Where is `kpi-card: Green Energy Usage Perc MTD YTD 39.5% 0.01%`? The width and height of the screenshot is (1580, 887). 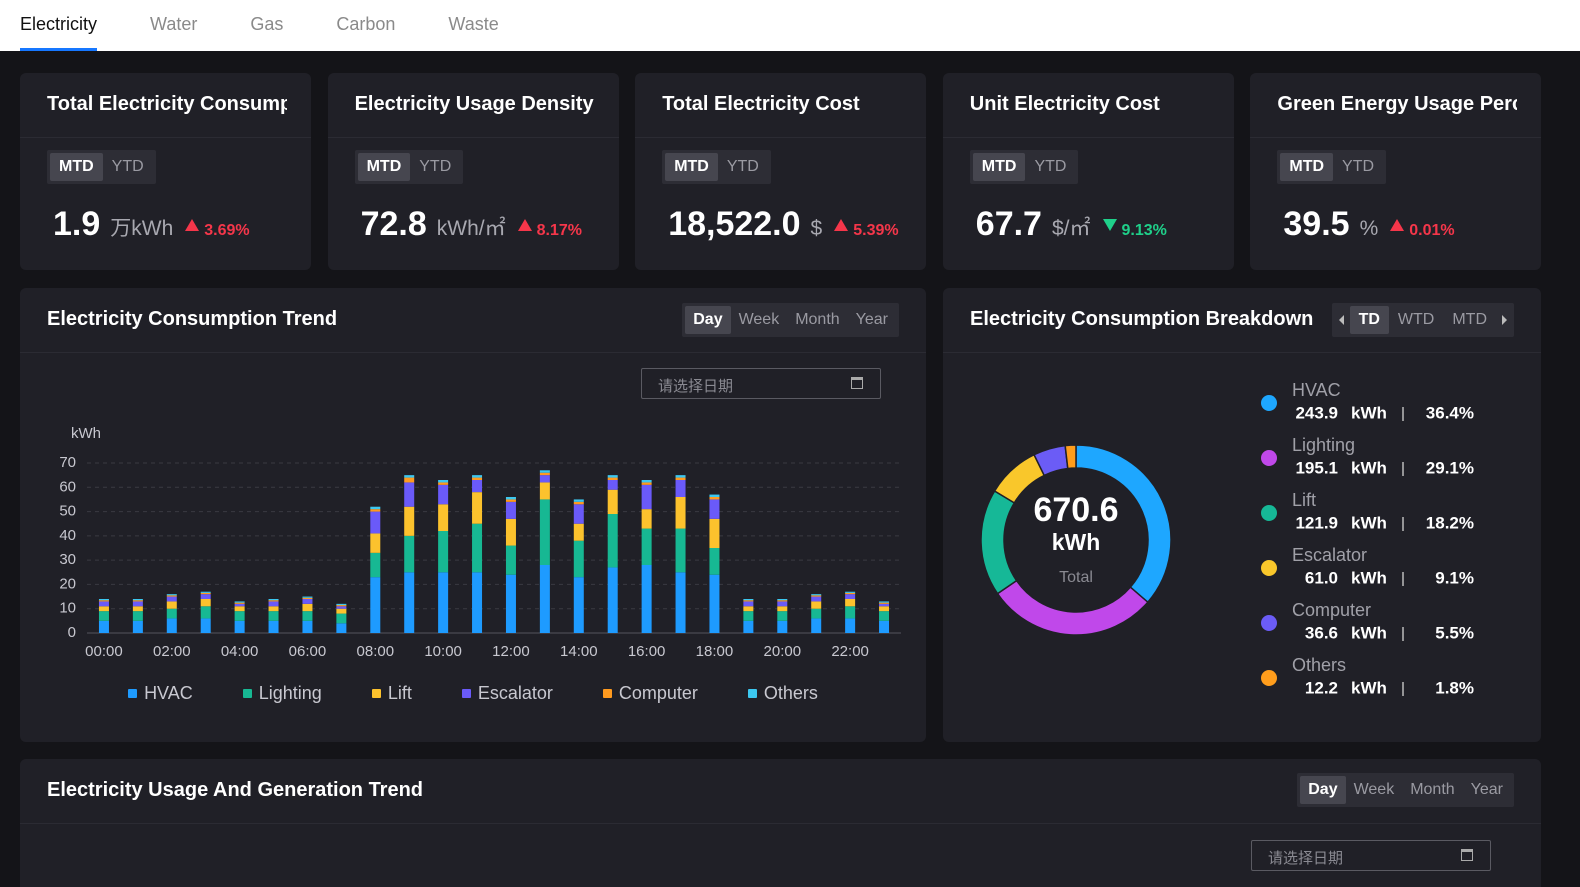 kpi-card: Green Energy Usage Perc MTD YTD 39.5% 0.01% is located at coordinates (1396, 171).